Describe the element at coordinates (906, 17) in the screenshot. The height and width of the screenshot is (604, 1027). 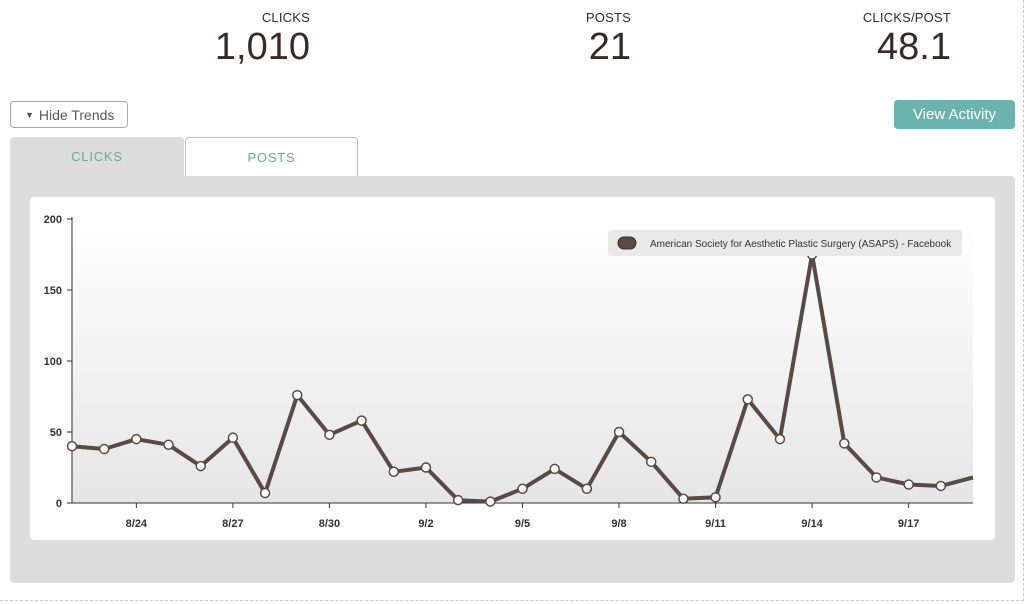
I see `stat-clicks-per-post-label: CLICKS/POST` at that location.